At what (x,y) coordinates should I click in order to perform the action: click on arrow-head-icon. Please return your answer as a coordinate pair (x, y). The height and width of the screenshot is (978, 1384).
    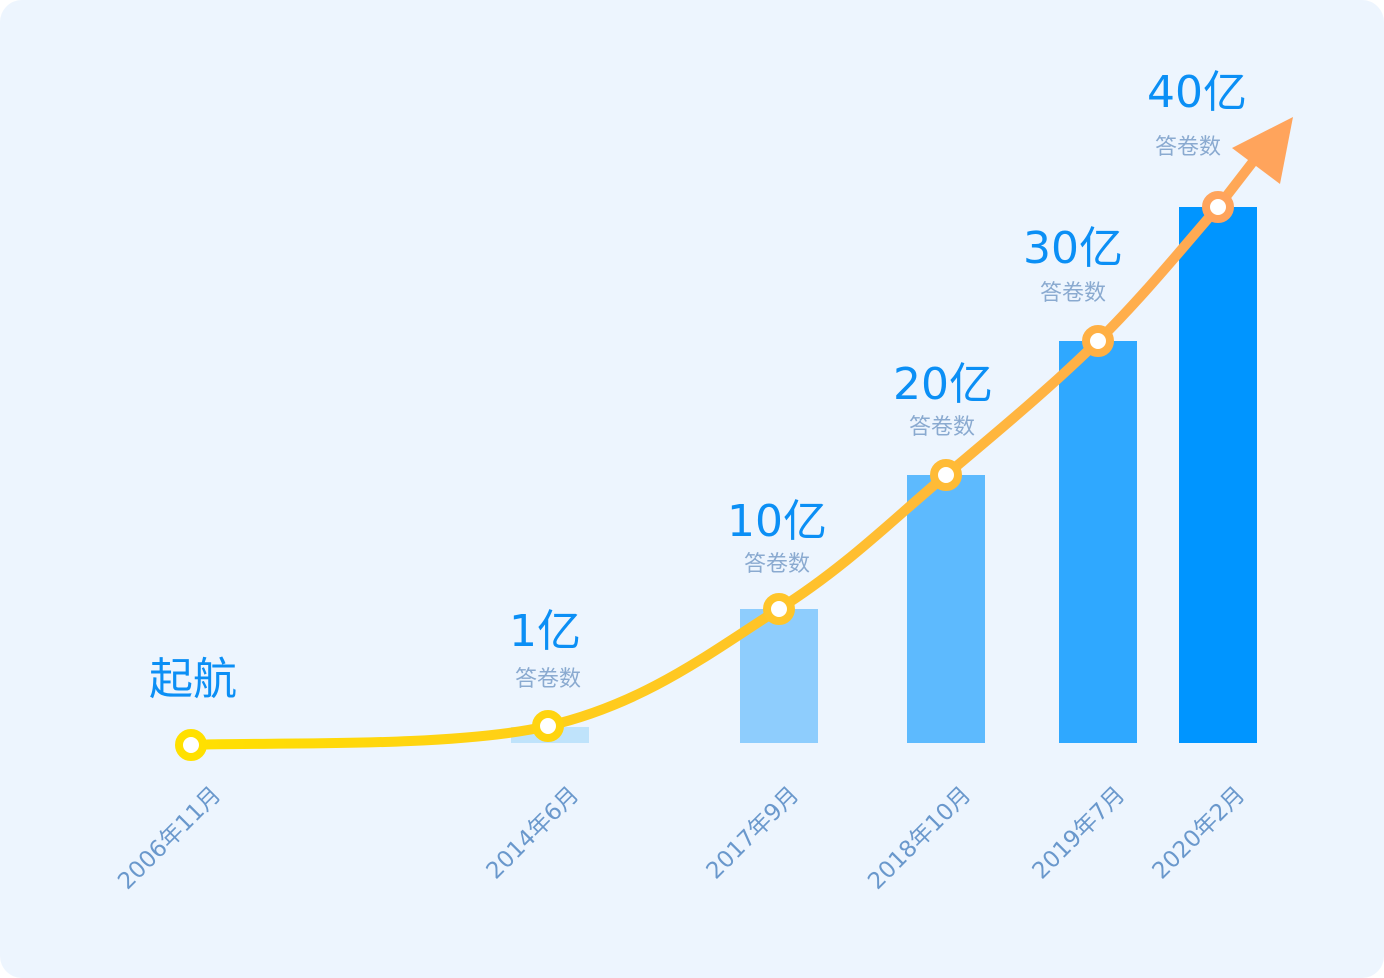
    Looking at the image, I should click on (1262, 150).